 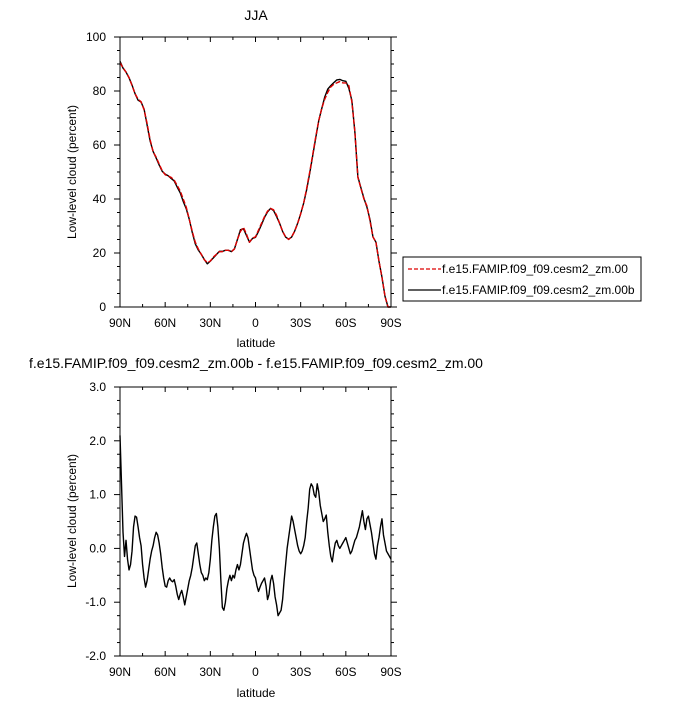 I want to click on top-y-tick-label: 40, so click(x=100, y=199).